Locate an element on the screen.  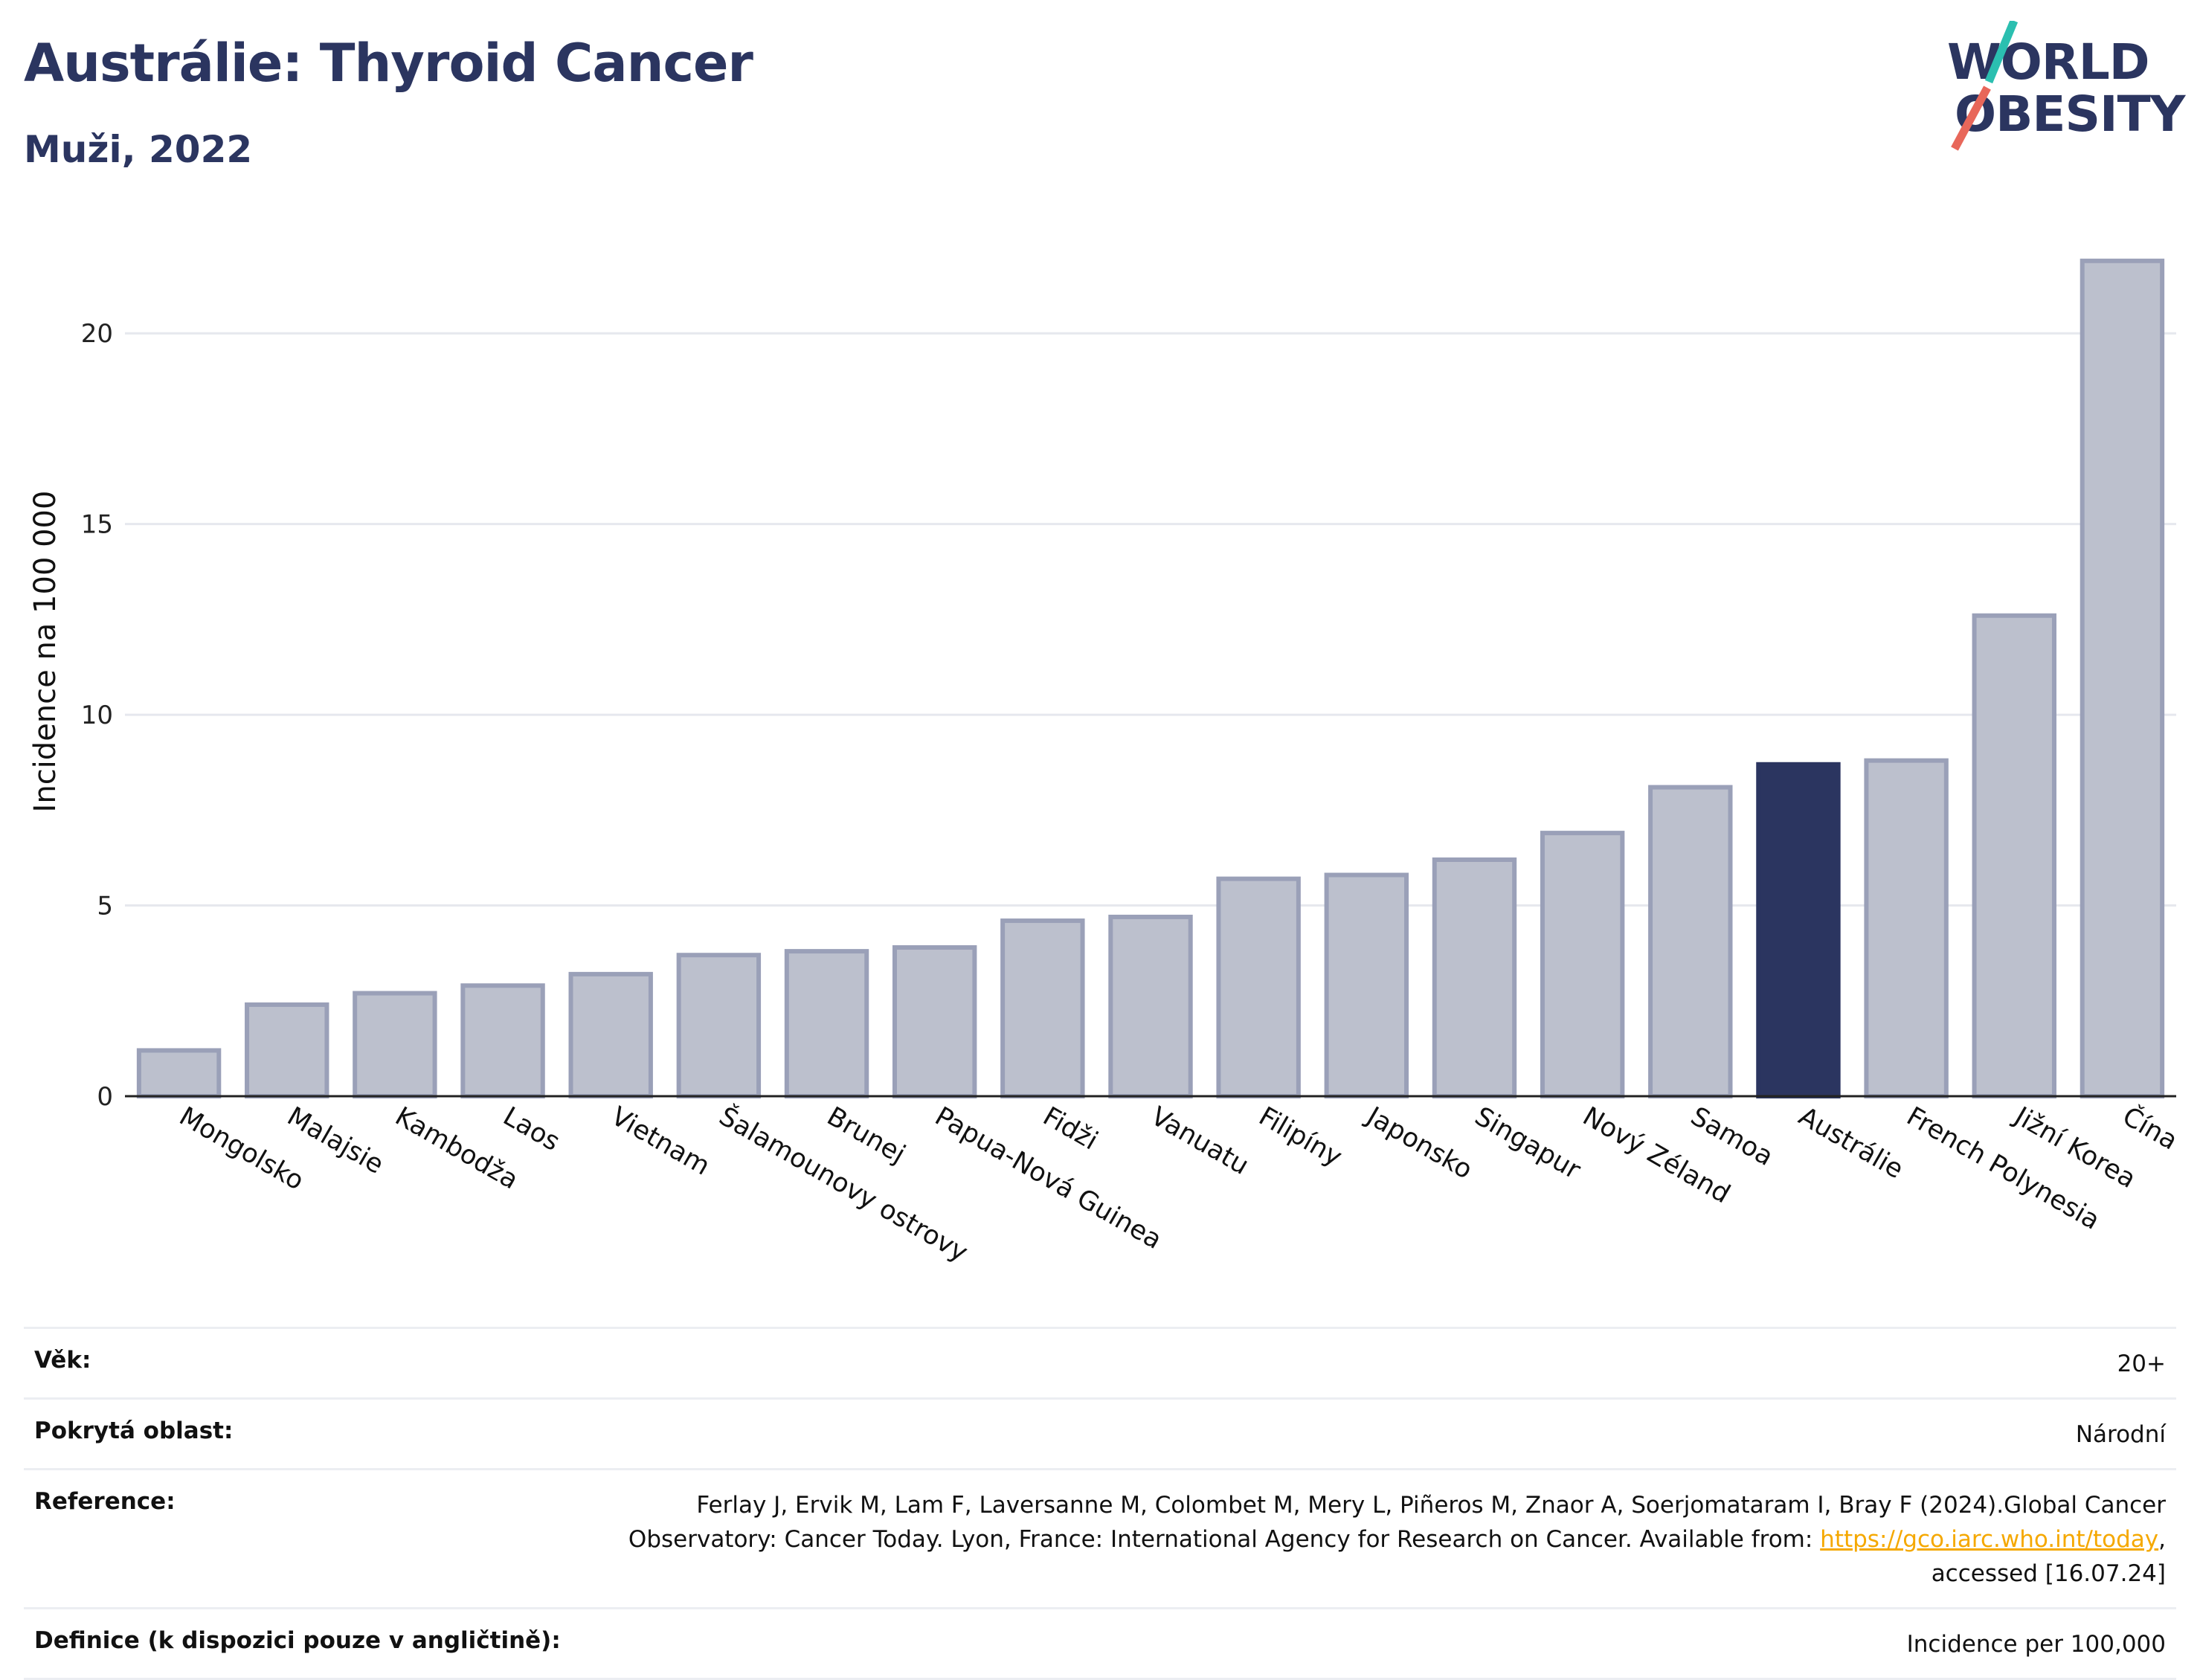
y-tick-label: 10 is located at coordinates (97, 715).